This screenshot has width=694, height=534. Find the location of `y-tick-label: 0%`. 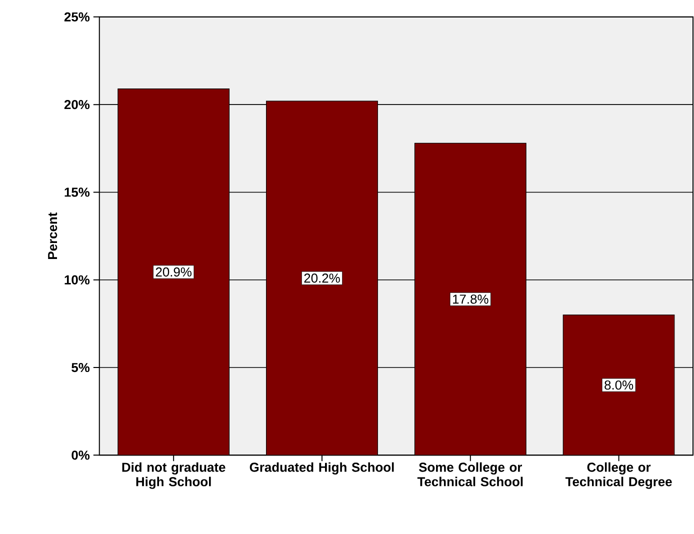

y-tick-label: 0% is located at coordinates (81, 455).